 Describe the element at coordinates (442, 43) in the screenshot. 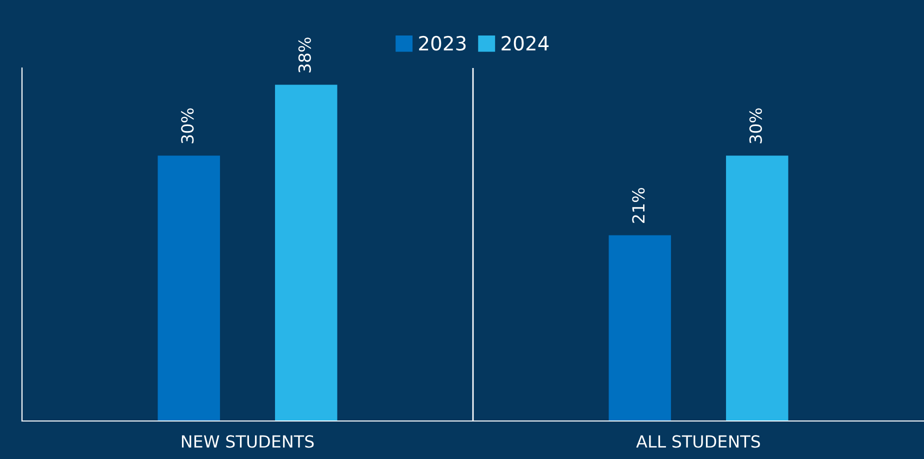

I see `legend-label: 2023` at that location.